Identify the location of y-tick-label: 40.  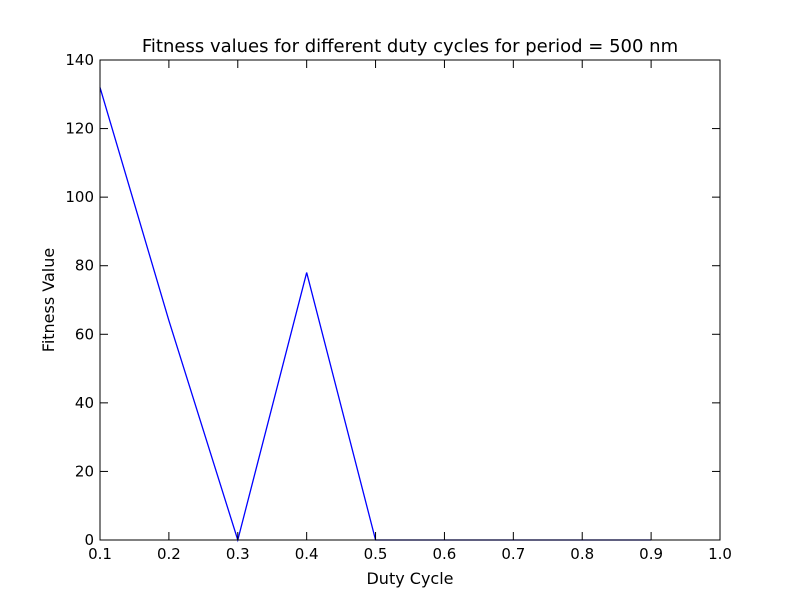
(84, 403).